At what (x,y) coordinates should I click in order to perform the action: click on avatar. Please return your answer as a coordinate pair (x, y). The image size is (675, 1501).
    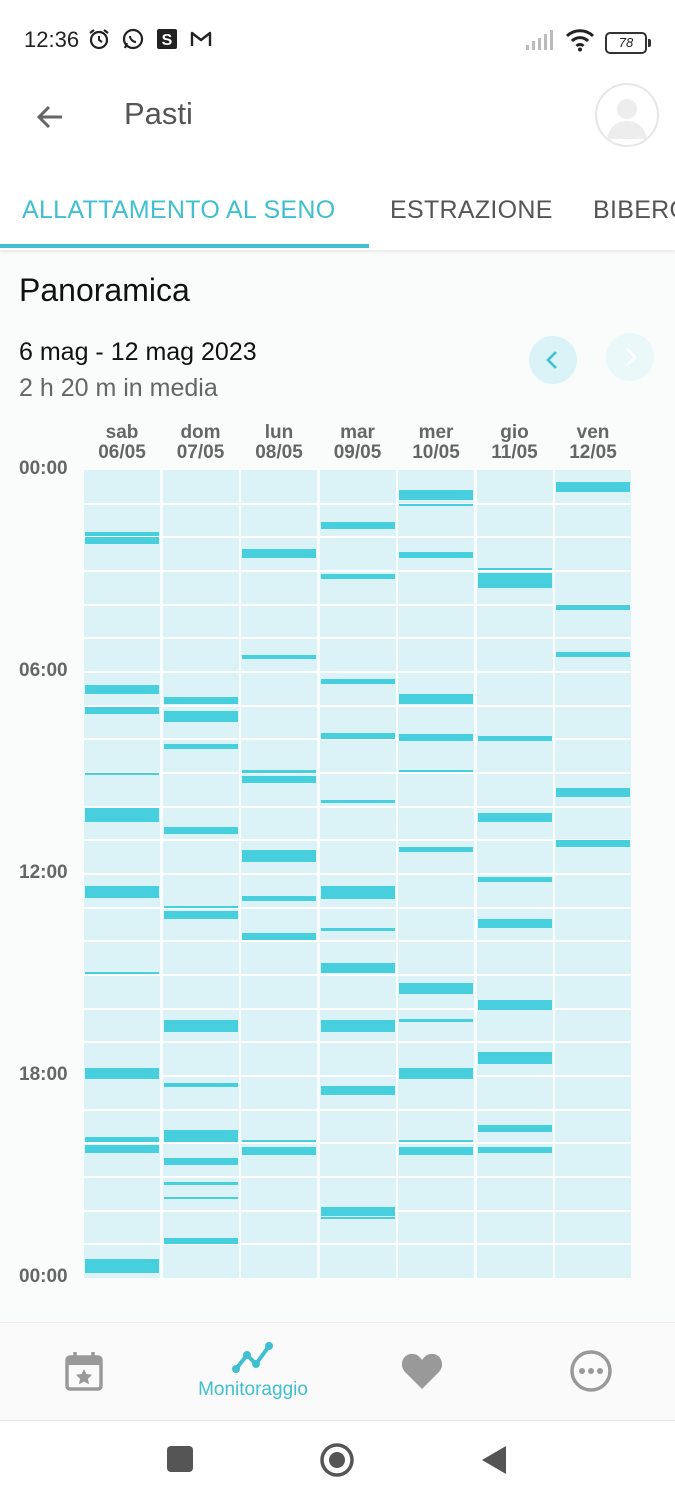
    Looking at the image, I should click on (627, 115).